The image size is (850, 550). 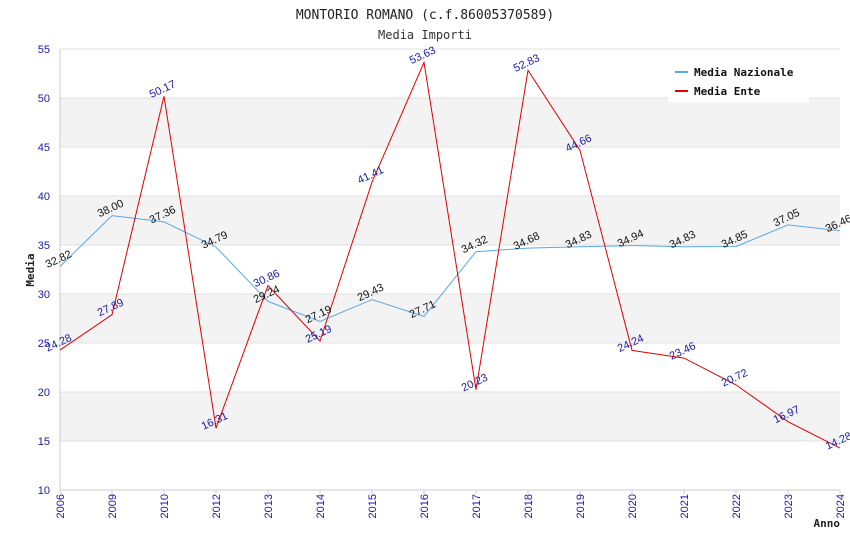 What do you see at coordinates (475, 383) in the screenshot?
I see `data-label: 20.23` at bounding box center [475, 383].